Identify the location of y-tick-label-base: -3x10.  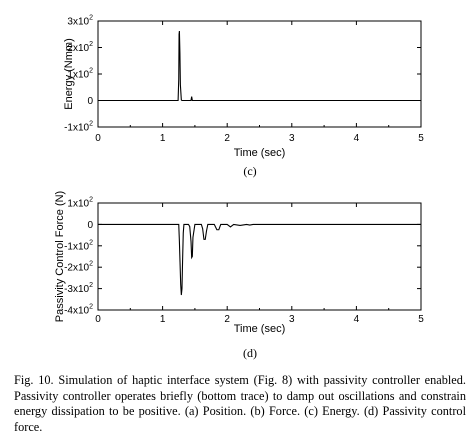
(76, 289).